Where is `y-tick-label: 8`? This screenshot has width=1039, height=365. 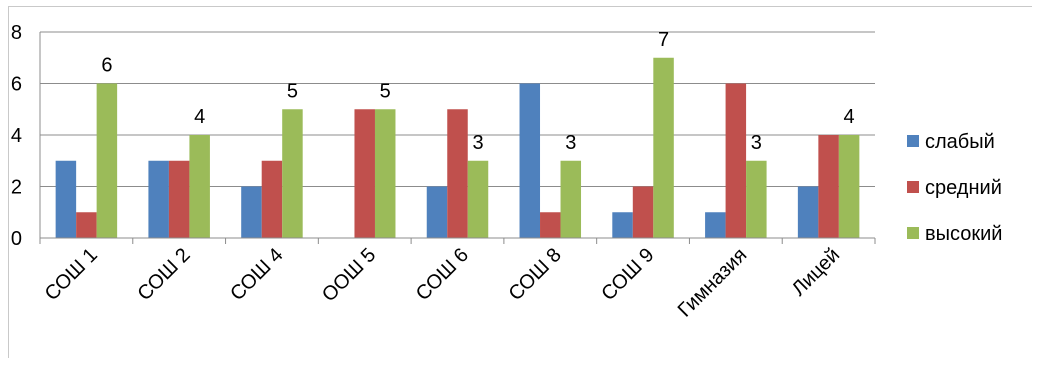
y-tick-label: 8 is located at coordinates (16, 33).